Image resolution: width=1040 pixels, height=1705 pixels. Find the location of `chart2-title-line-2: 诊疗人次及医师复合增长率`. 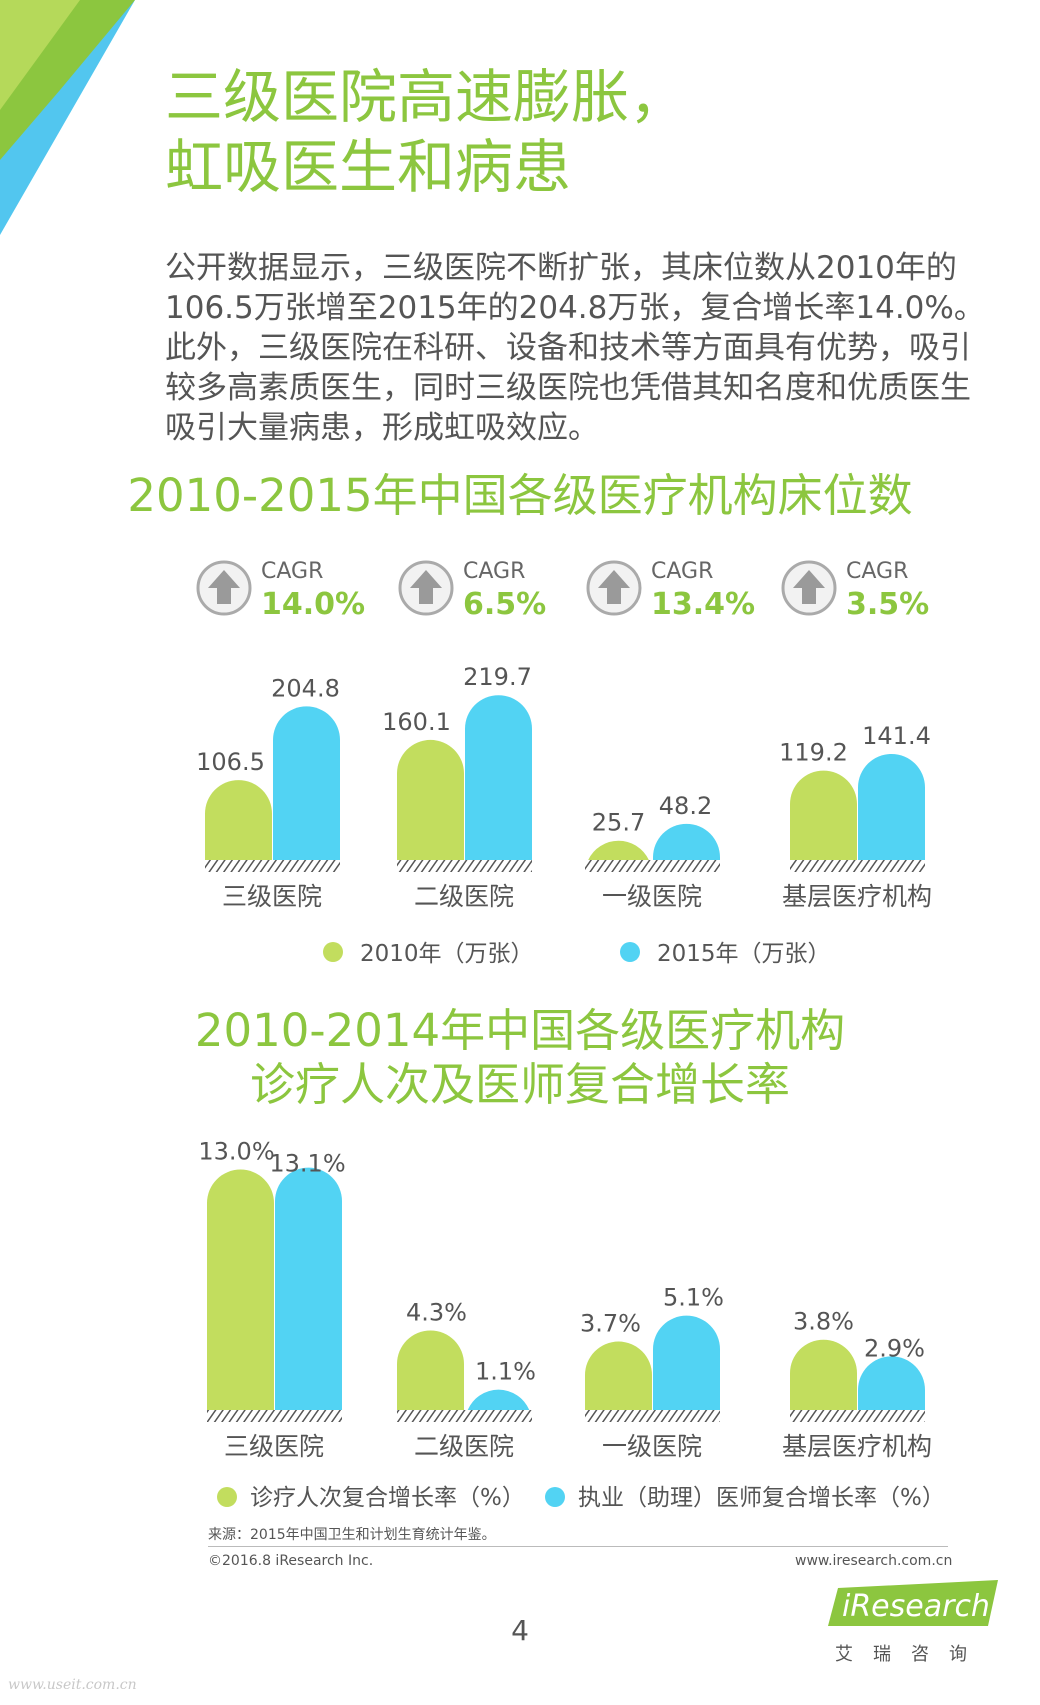

chart2-title-line-2: 诊疗人次及医师复合增长率 is located at coordinates (519, 1084).